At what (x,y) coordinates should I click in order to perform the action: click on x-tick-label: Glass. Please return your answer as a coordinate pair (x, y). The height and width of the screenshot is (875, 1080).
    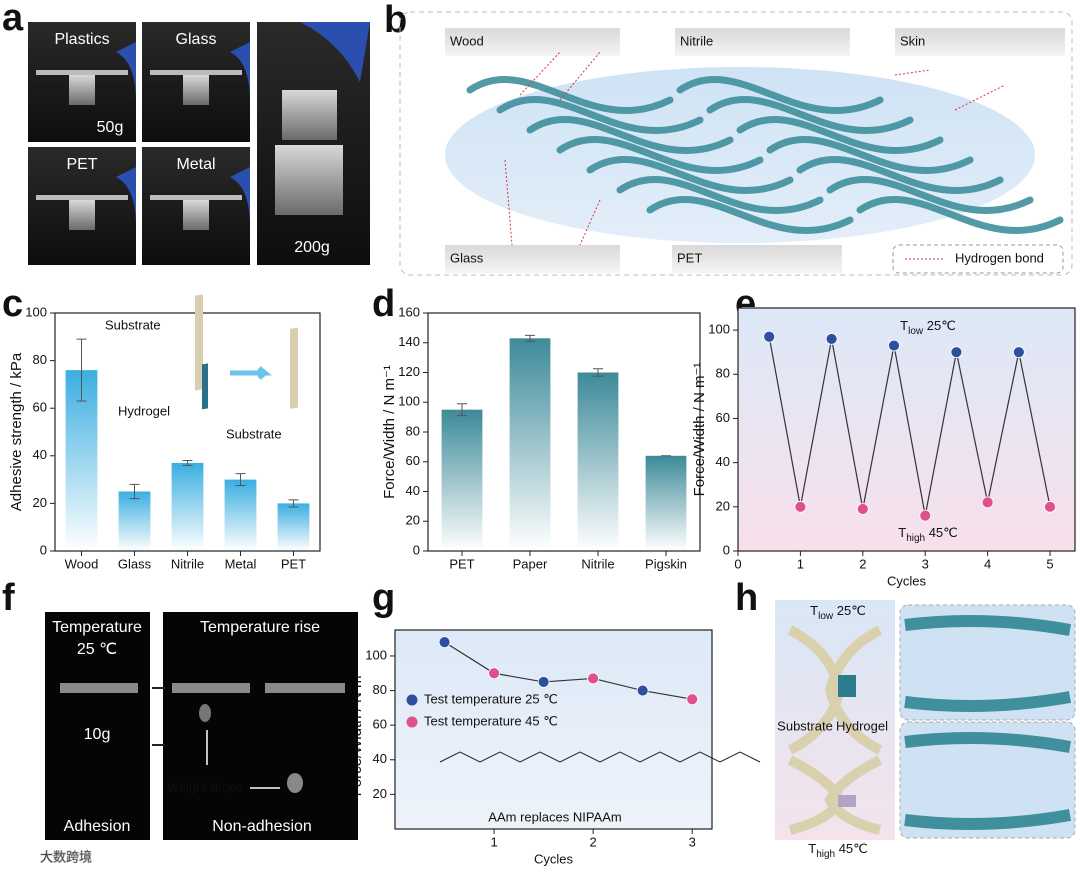
    Looking at the image, I should click on (135, 563).